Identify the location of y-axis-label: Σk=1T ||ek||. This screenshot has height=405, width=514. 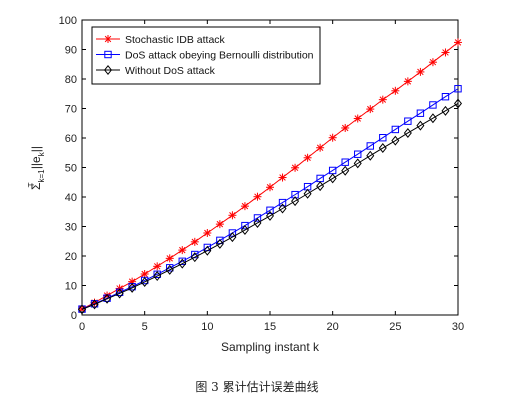
(36, 168).